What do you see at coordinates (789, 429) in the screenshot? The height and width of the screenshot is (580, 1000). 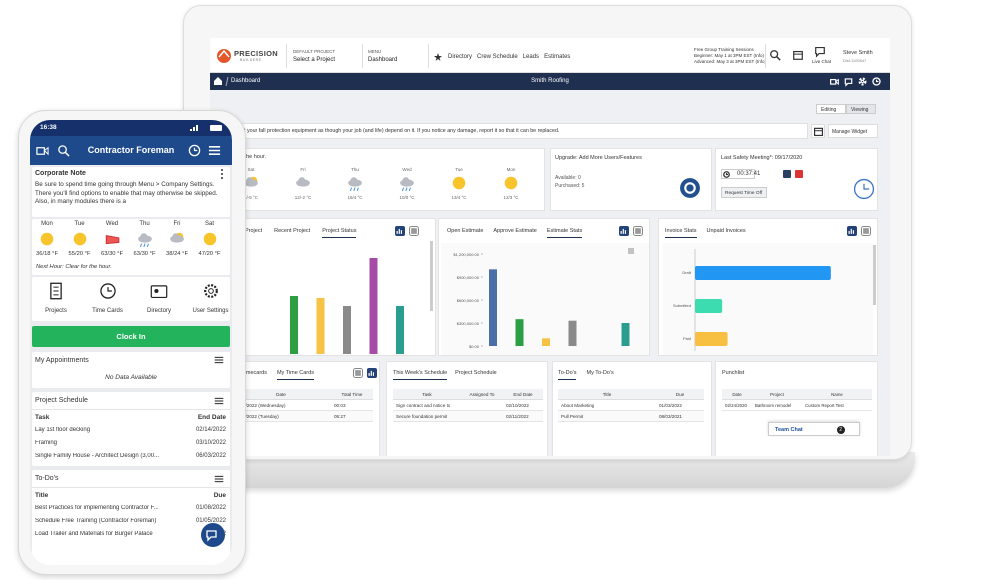 I see `team-chat-label: Team Chat` at bounding box center [789, 429].